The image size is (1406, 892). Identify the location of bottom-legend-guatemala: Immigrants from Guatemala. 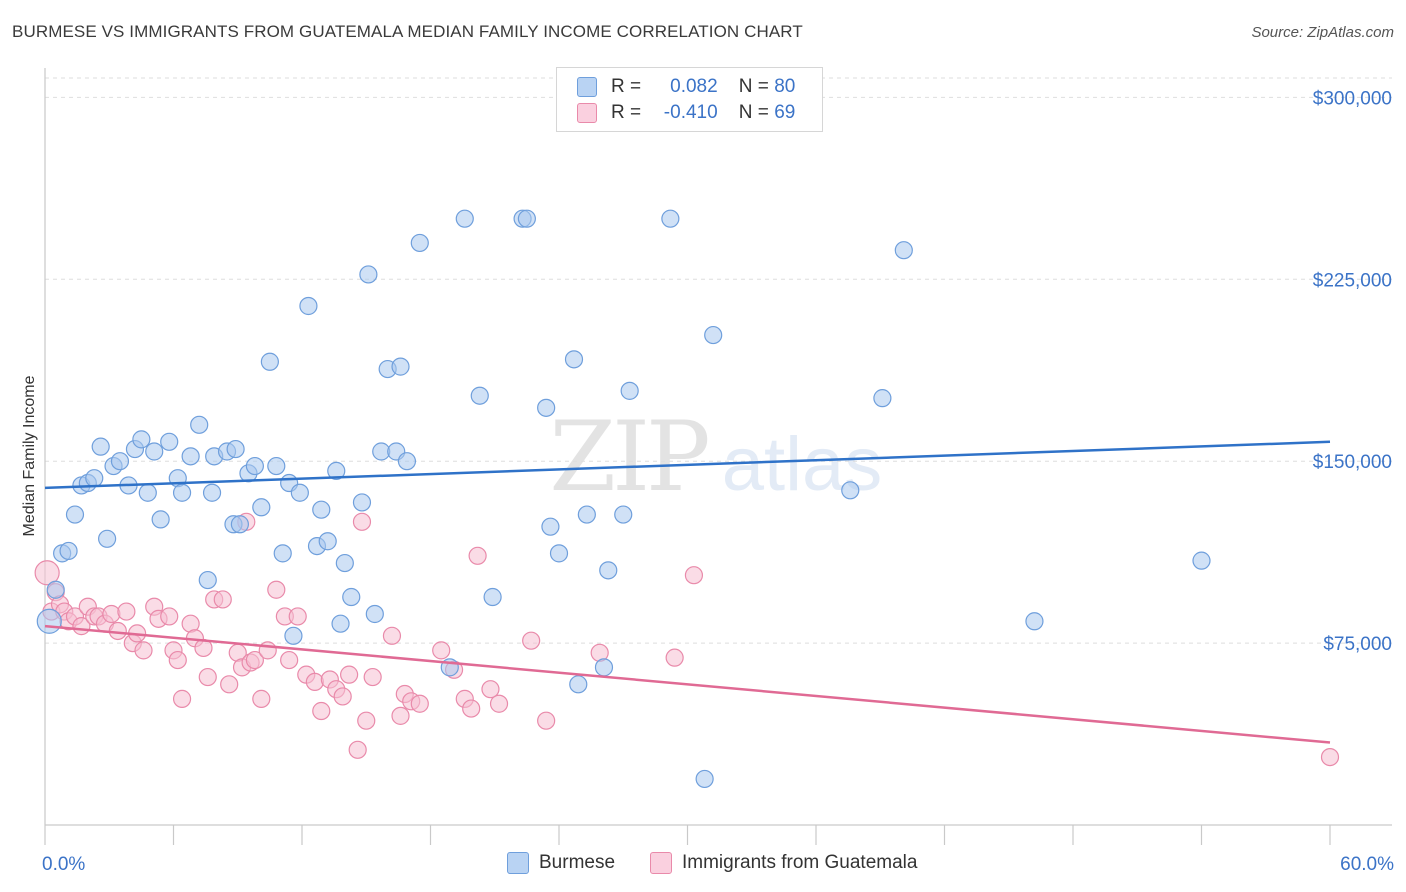
(783, 863).